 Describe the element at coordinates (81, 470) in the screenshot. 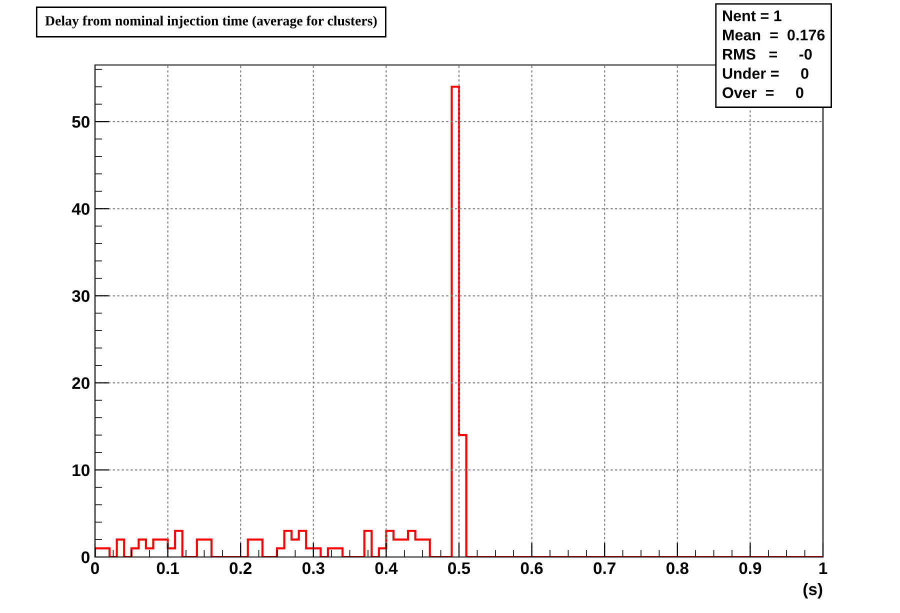

I see `y-tick-label: 10` at that location.